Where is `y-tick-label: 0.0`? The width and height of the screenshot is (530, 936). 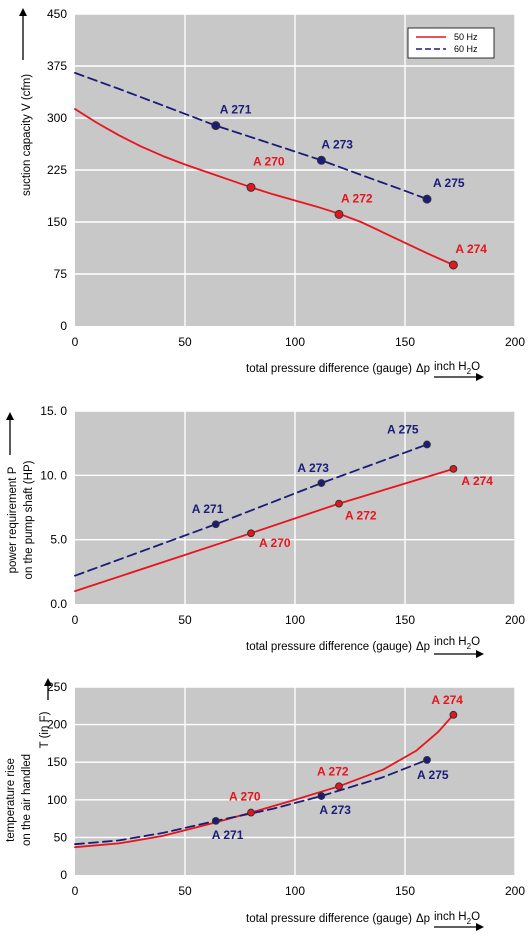 y-tick-label: 0.0 is located at coordinates (58, 604).